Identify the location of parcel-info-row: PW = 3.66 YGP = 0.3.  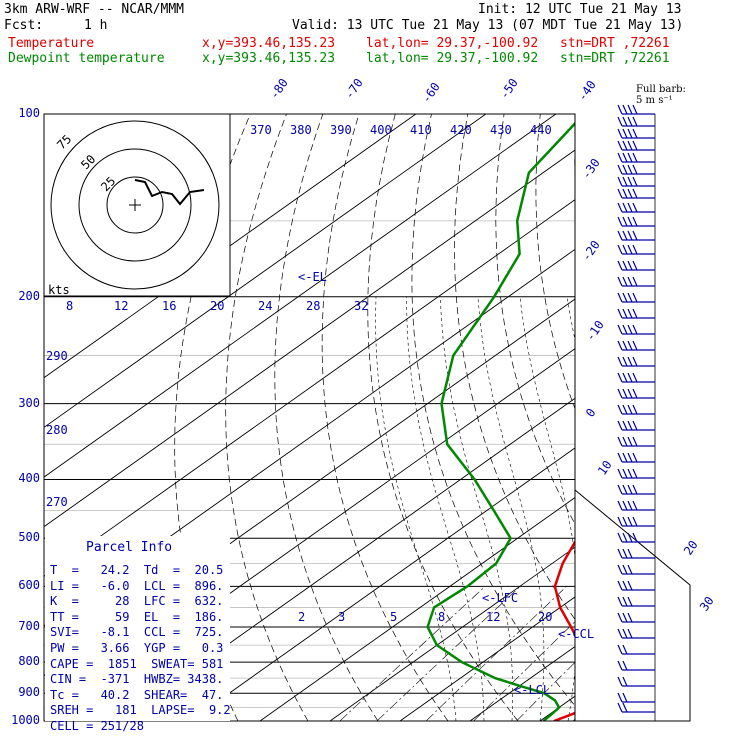
(137, 648).